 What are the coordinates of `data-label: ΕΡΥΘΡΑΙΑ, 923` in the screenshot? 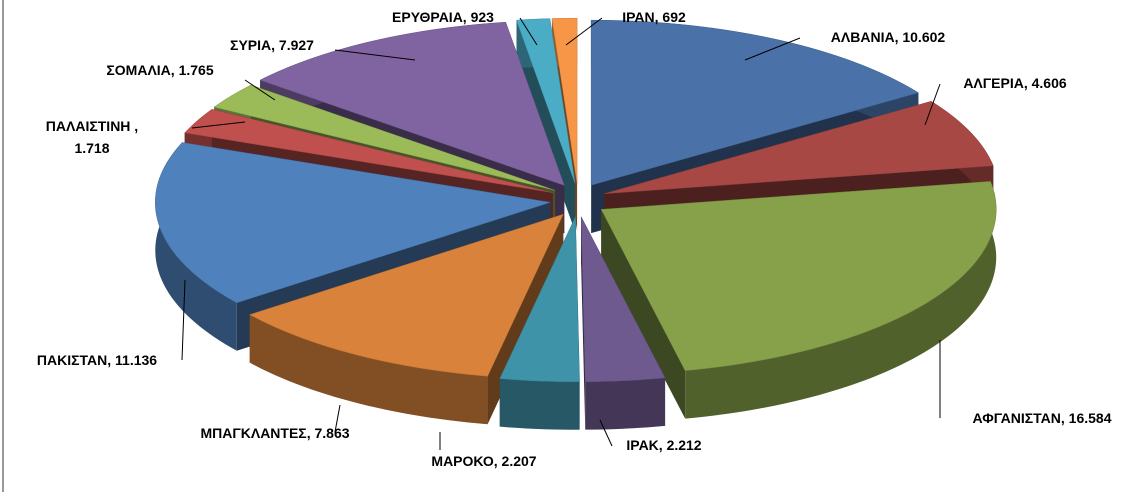 It's located at (443, 17).